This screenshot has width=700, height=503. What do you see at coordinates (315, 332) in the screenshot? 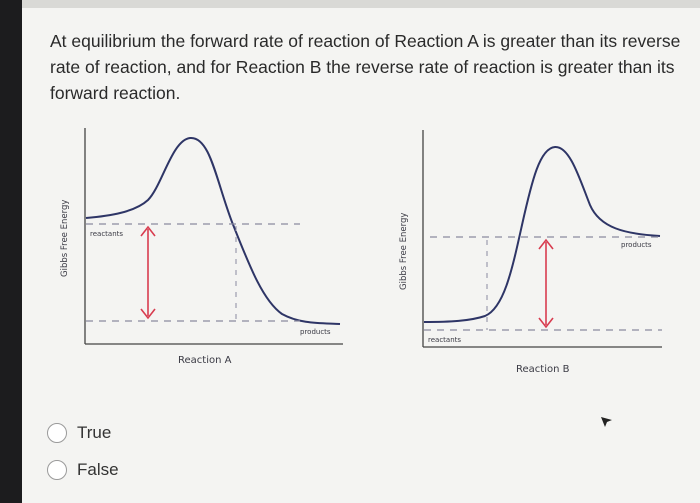
I see `diagram-a-end-label: products` at bounding box center [315, 332].